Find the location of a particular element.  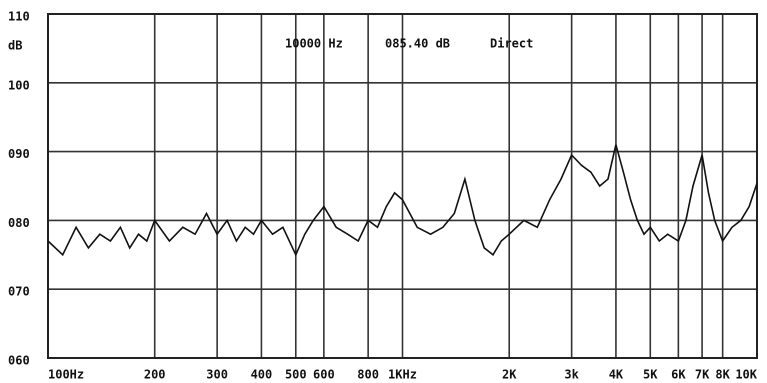

x-tick-label: 6K is located at coordinates (678, 375).